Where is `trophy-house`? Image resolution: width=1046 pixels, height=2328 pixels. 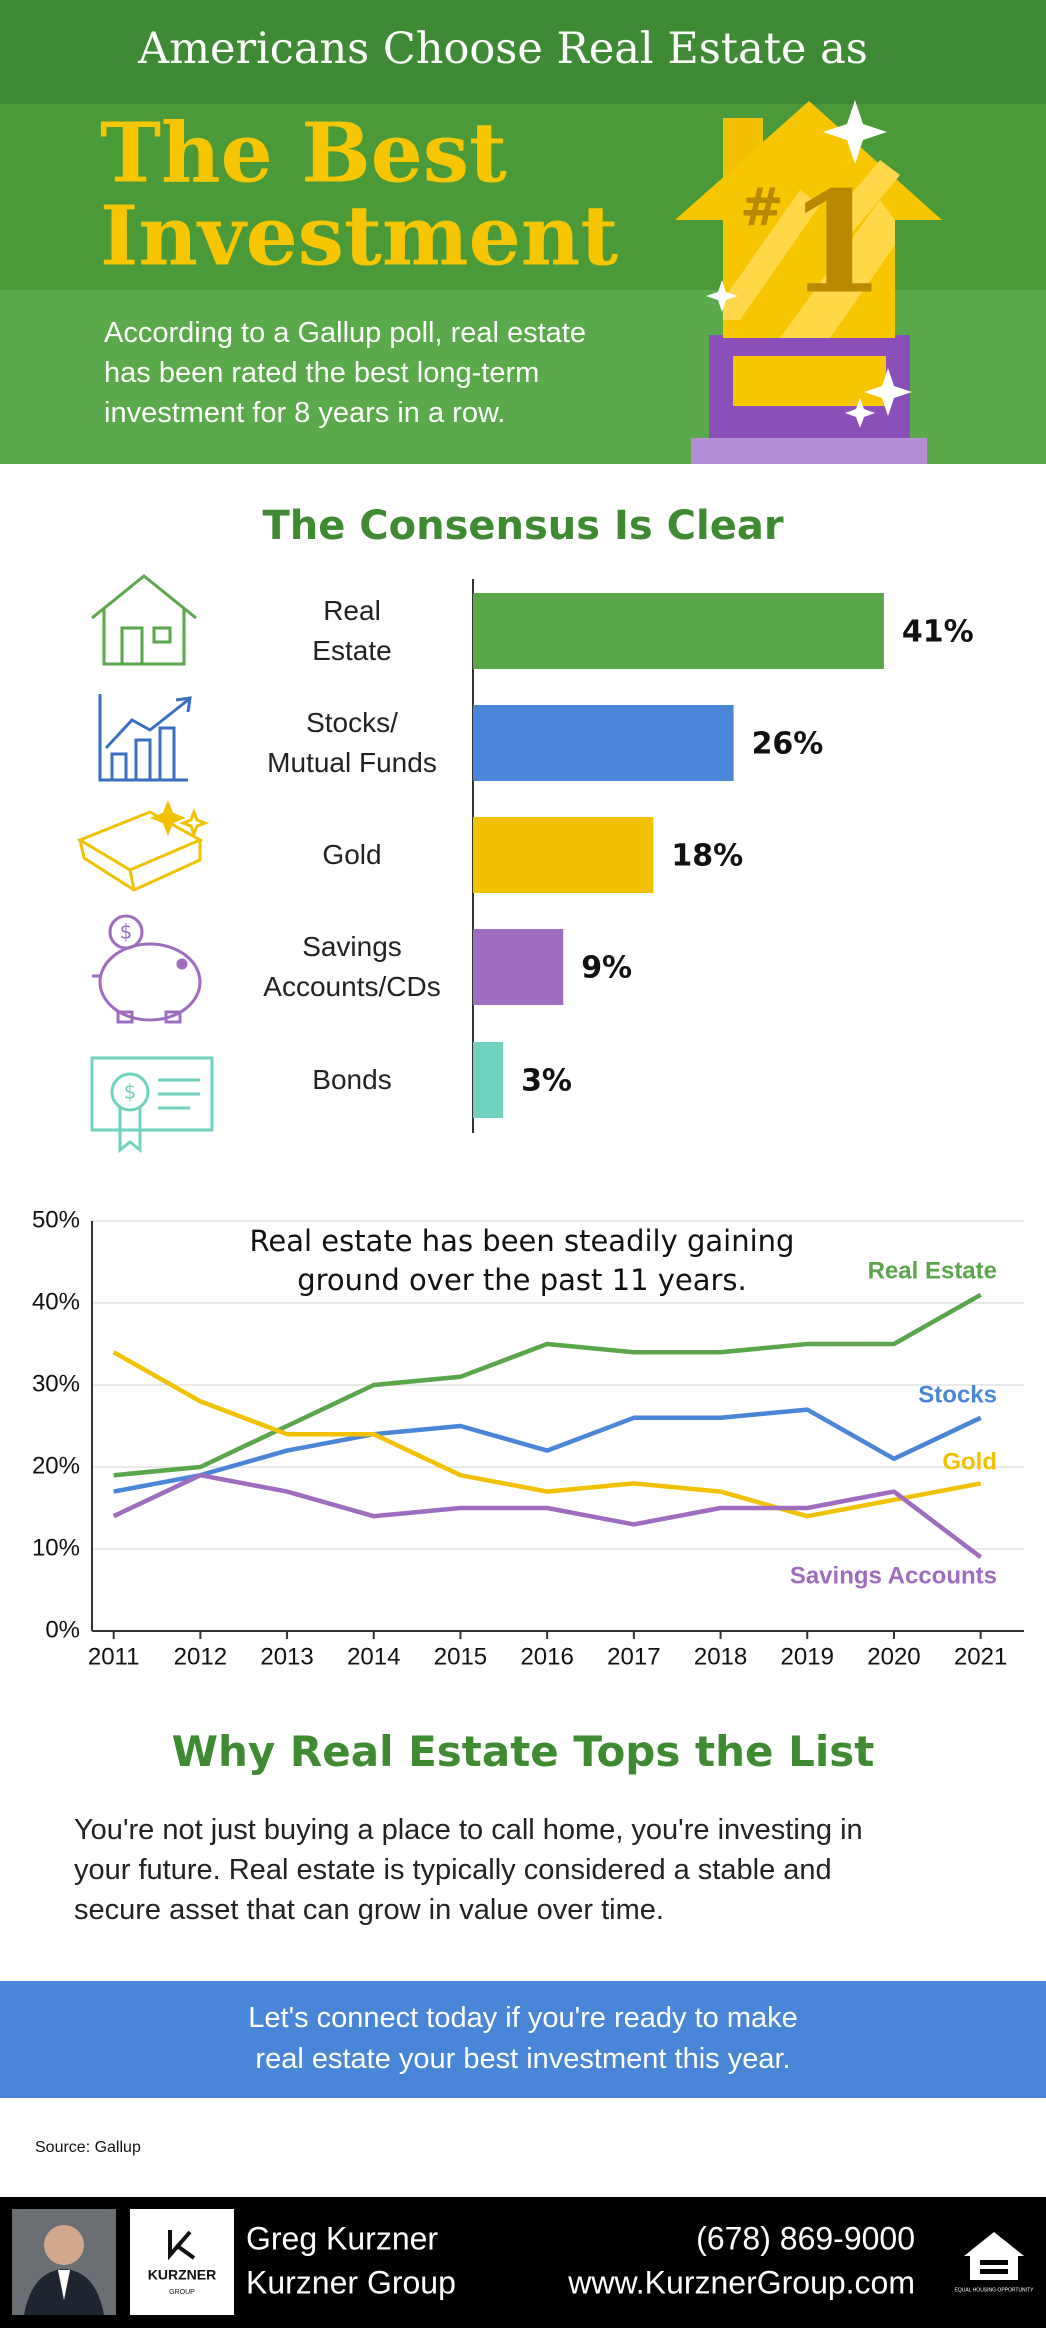
trophy-house is located at coordinates (808, 282).